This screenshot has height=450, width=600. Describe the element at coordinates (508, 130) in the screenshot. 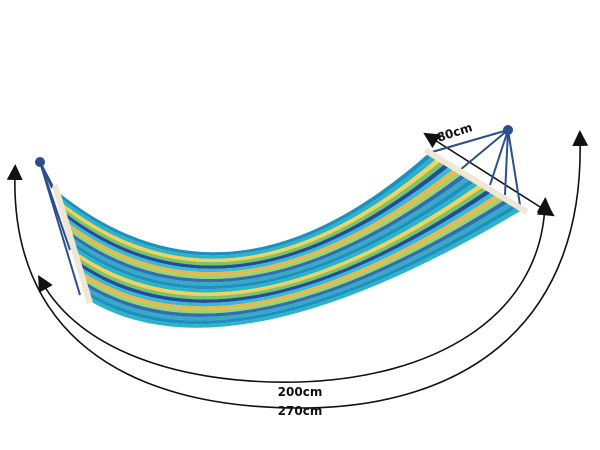

I see `right-rope-knot` at that location.